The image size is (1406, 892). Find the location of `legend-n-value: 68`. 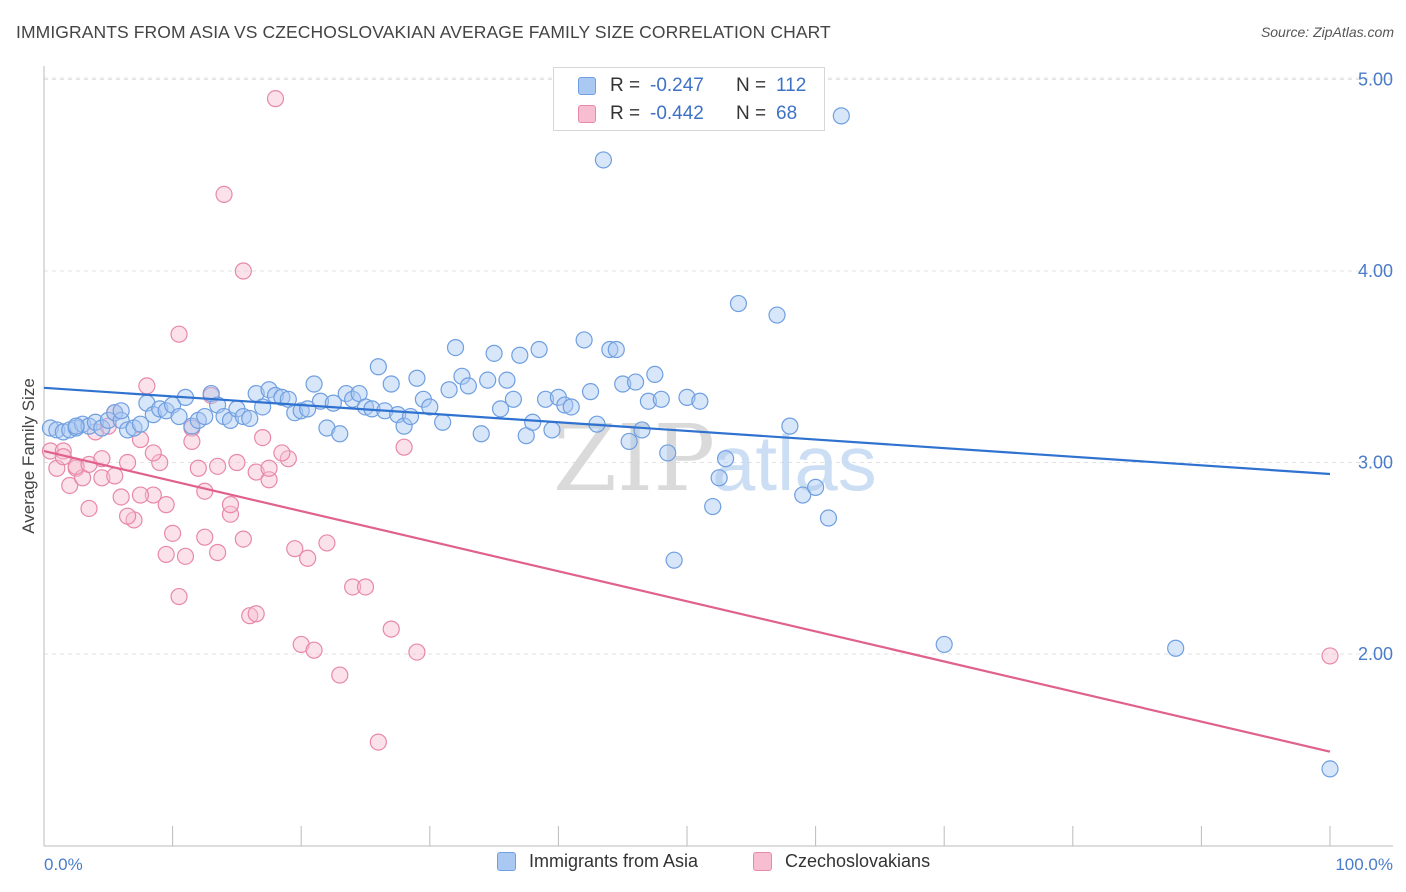

legend-n-value: 68 is located at coordinates (787, 113).